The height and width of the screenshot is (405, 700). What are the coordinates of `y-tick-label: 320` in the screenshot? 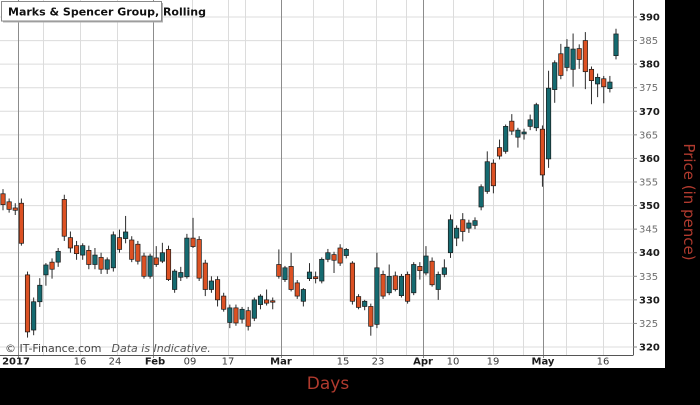 It's located at (649, 348).